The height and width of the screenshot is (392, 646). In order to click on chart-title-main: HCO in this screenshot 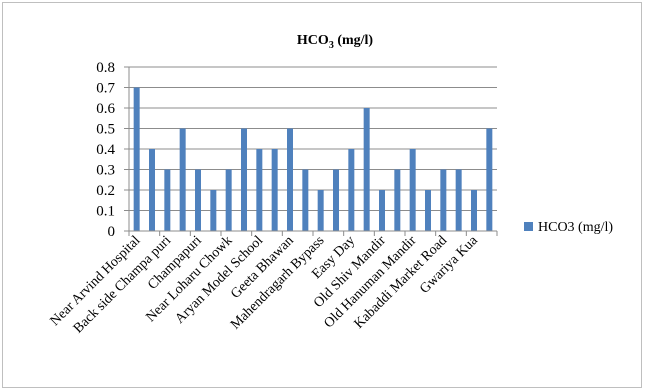, I will do `click(313, 40)`.